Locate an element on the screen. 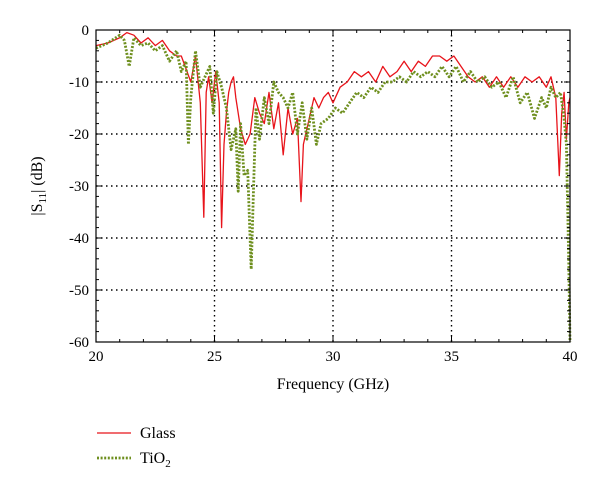  x-tick-label: 25 is located at coordinates (214, 357).